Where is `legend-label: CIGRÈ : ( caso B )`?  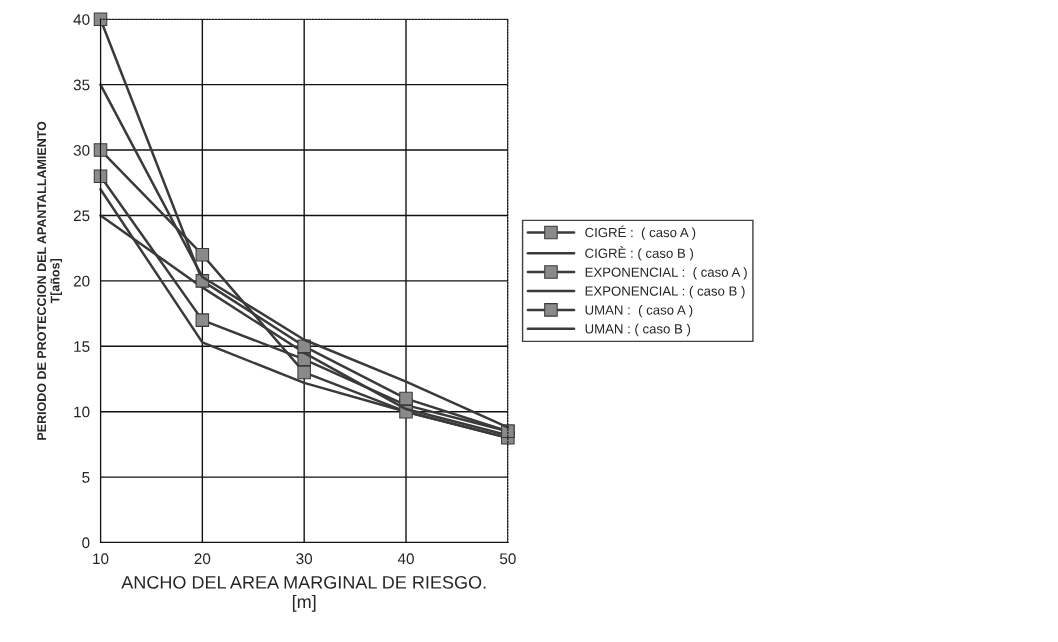
legend-label: CIGRÈ : ( caso B ) is located at coordinates (639, 253).